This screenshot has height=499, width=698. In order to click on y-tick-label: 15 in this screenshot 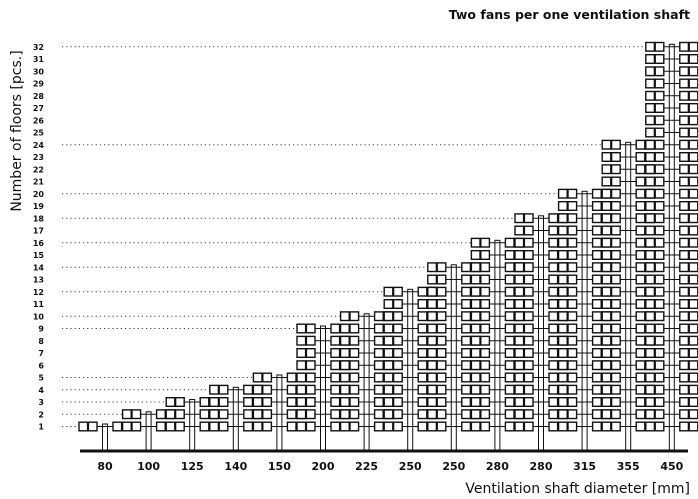, I will do `click(39, 255)`.